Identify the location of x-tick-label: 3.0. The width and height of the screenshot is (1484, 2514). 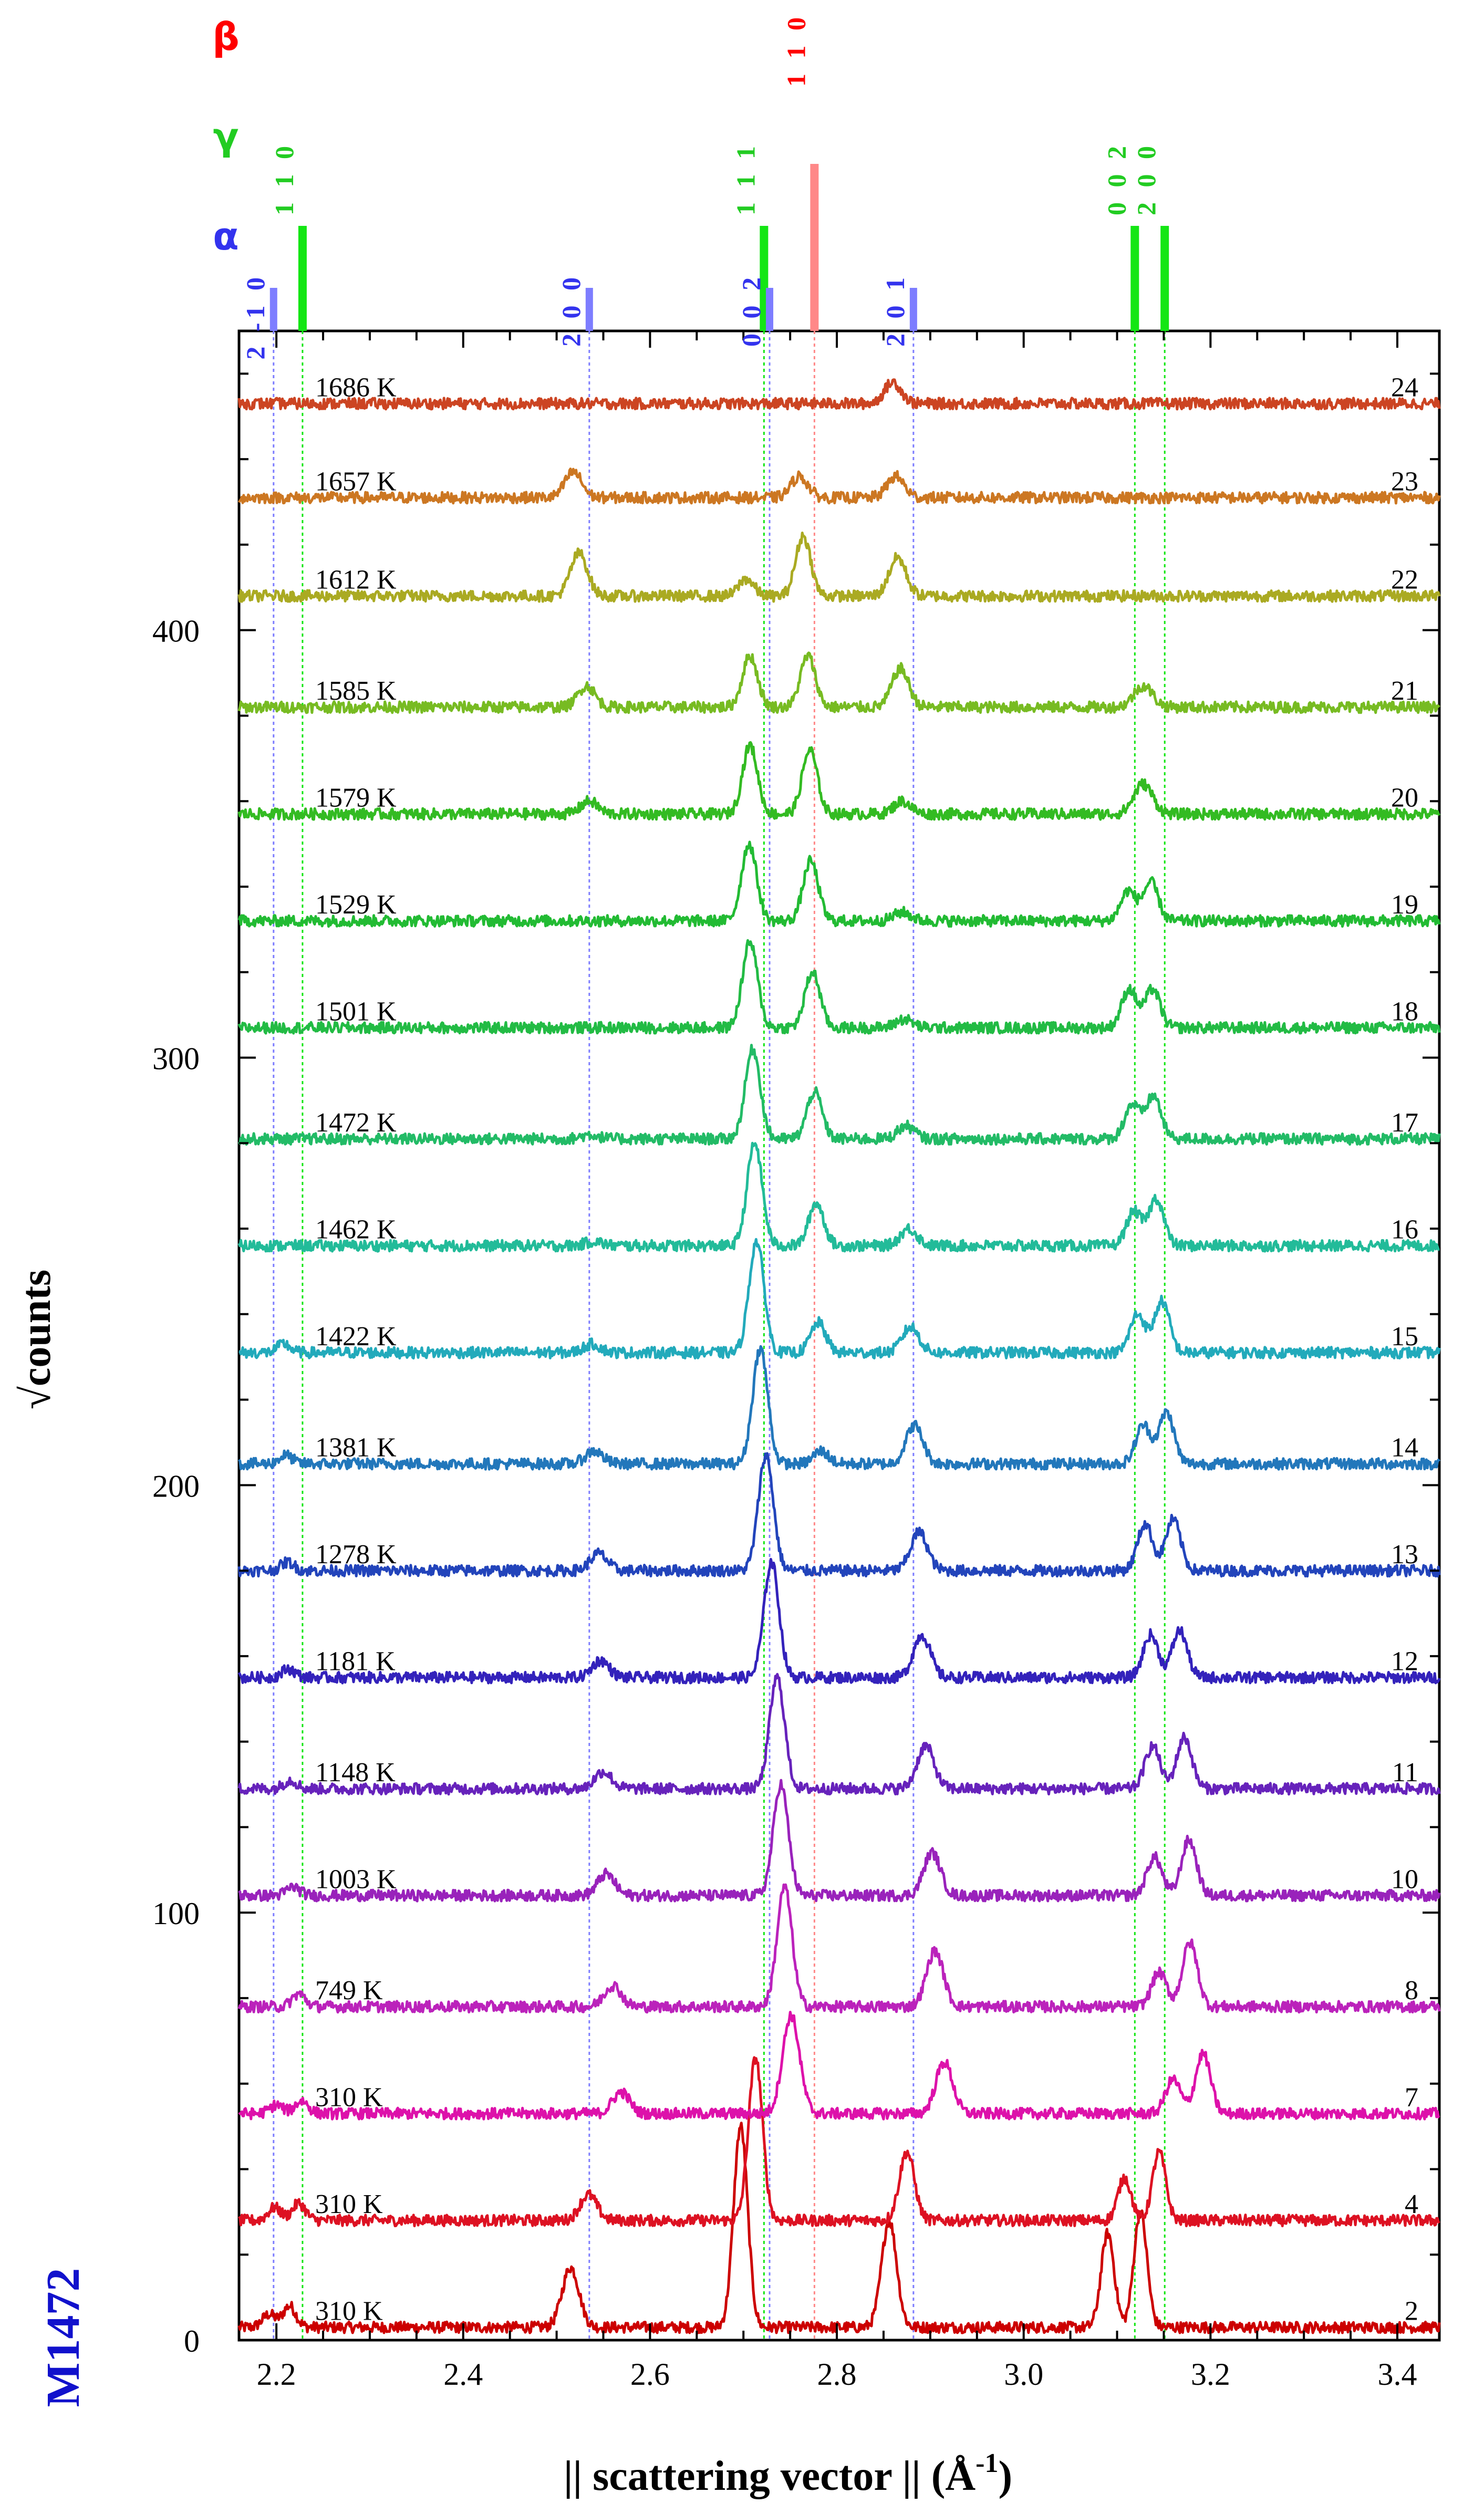
(1023, 2375).